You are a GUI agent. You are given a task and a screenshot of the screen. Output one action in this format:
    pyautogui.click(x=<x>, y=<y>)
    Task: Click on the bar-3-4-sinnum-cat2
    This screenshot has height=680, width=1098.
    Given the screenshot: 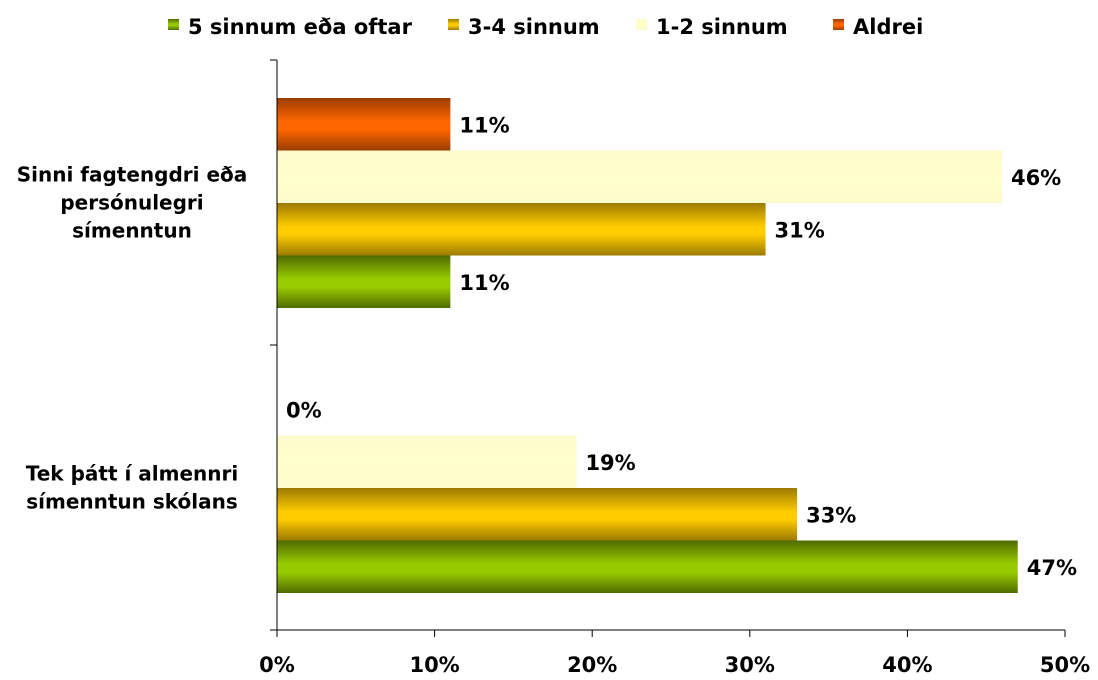 What is the action you would take?
    pyautogui.click(x=537, y=514)
    